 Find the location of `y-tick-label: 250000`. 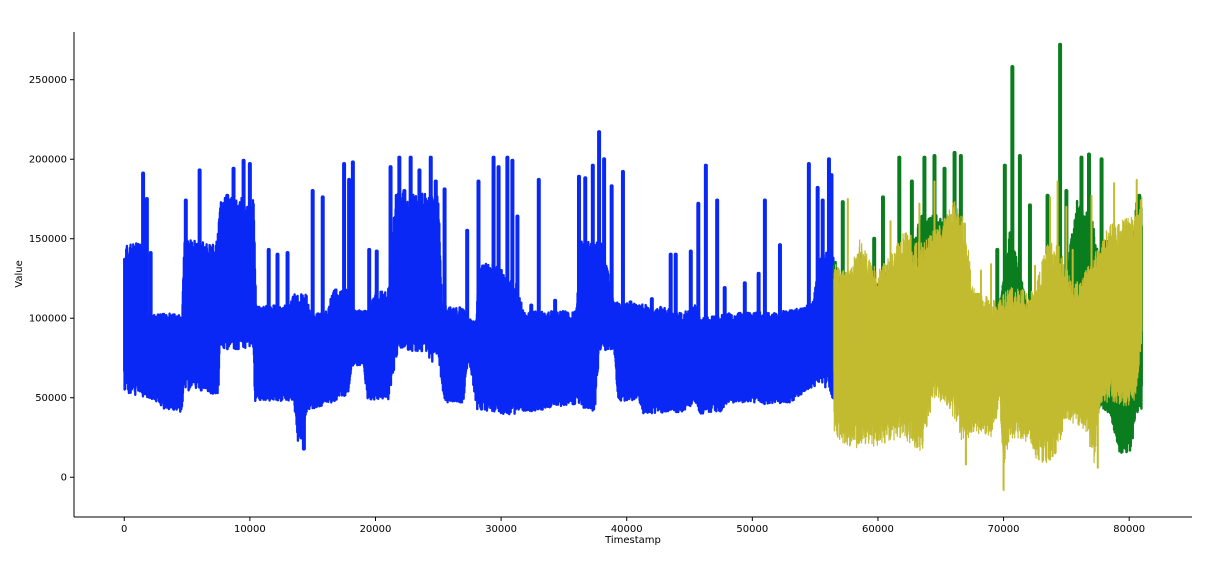

y-tick-label: 250000 is located at coordinates (48, 80).